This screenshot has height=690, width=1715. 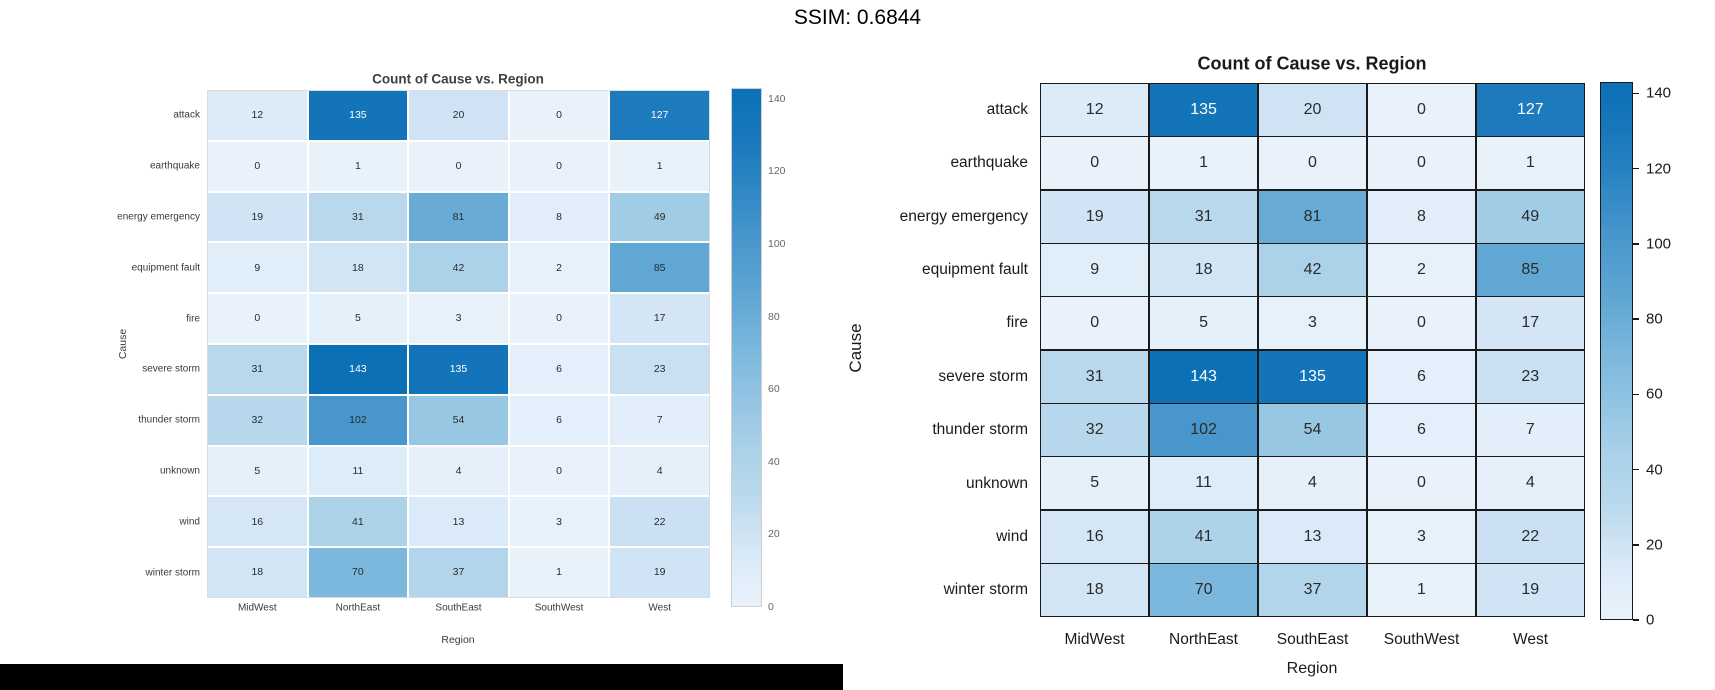 What do you see at coordinates (1616, 351) in the screenshot?
I see `right-colorbar` at bounding box center [1616, 351].